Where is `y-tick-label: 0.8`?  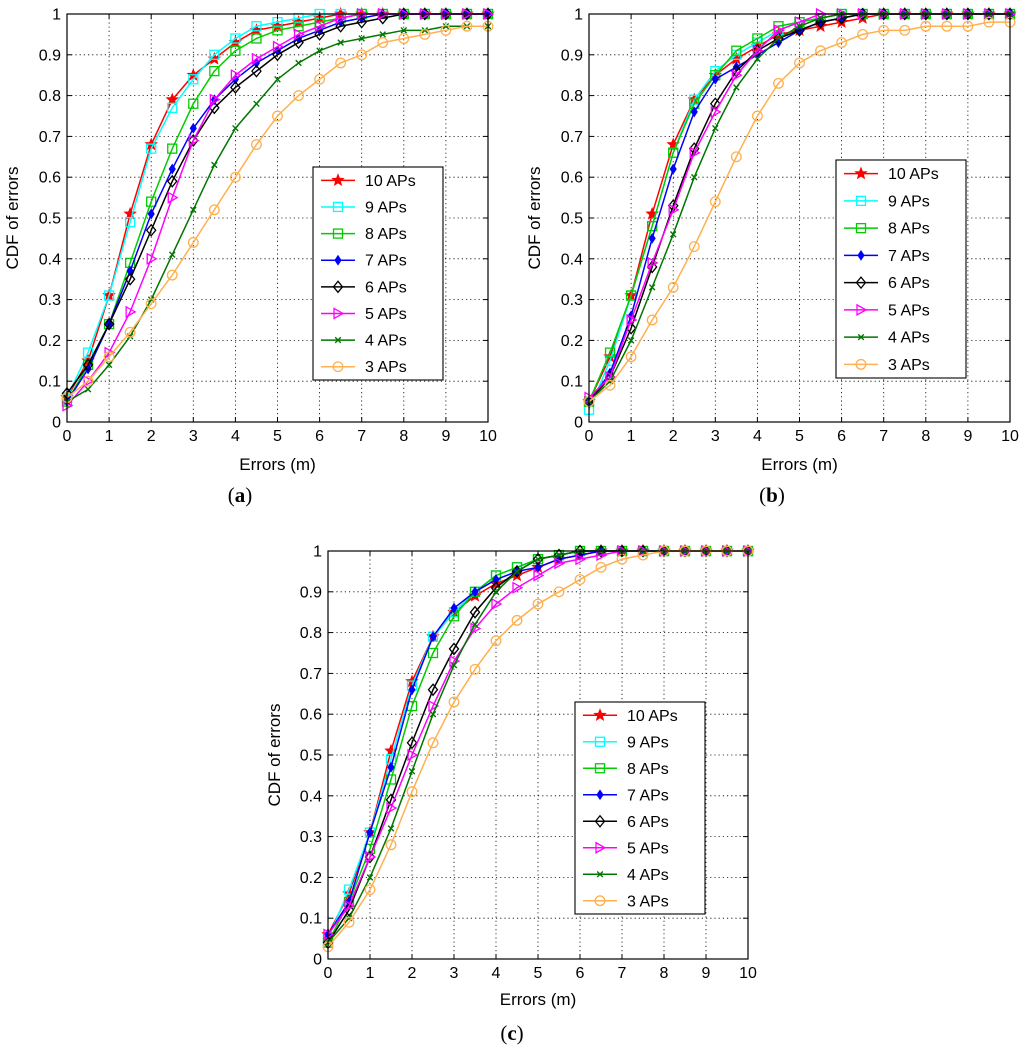 y-tick-label: 0.8 is located at coordinates (50, 96).